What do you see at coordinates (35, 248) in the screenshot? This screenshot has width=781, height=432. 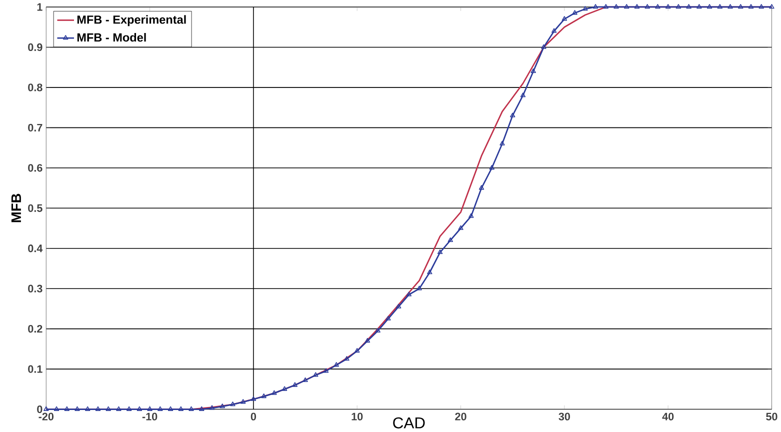 I see `y-tick-label: 0.4` at bounding box center [35, 248].